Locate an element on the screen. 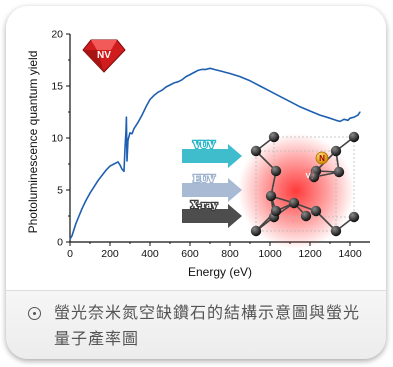 The height and width of the screenshot is (367, 393). target-circle-icon is located at coordinates (34, 313).